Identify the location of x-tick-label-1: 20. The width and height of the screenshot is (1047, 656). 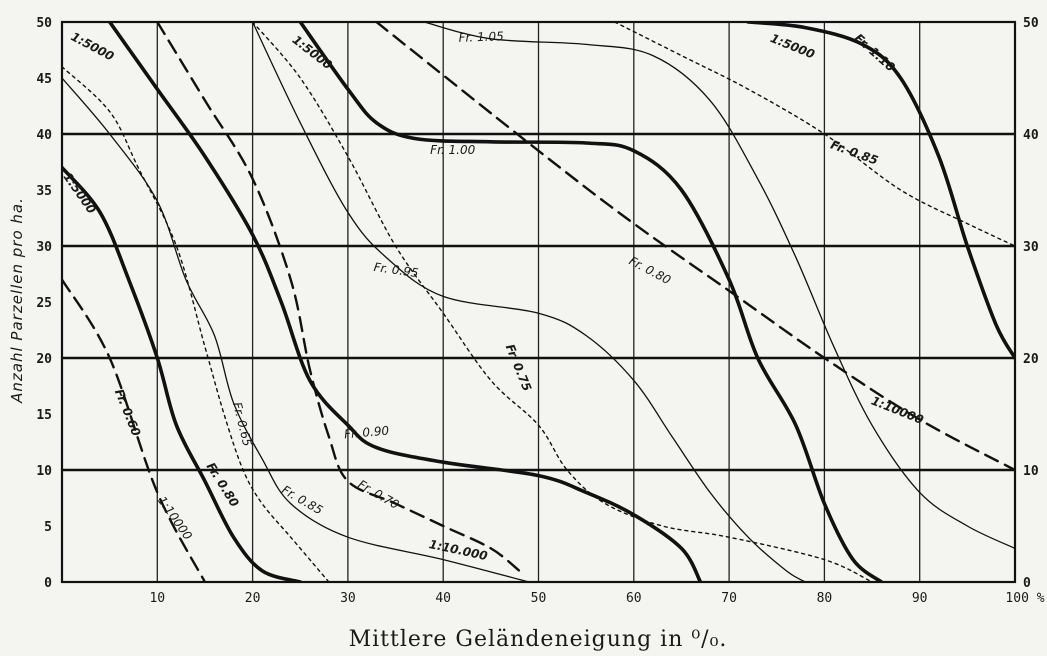
(253, 598).